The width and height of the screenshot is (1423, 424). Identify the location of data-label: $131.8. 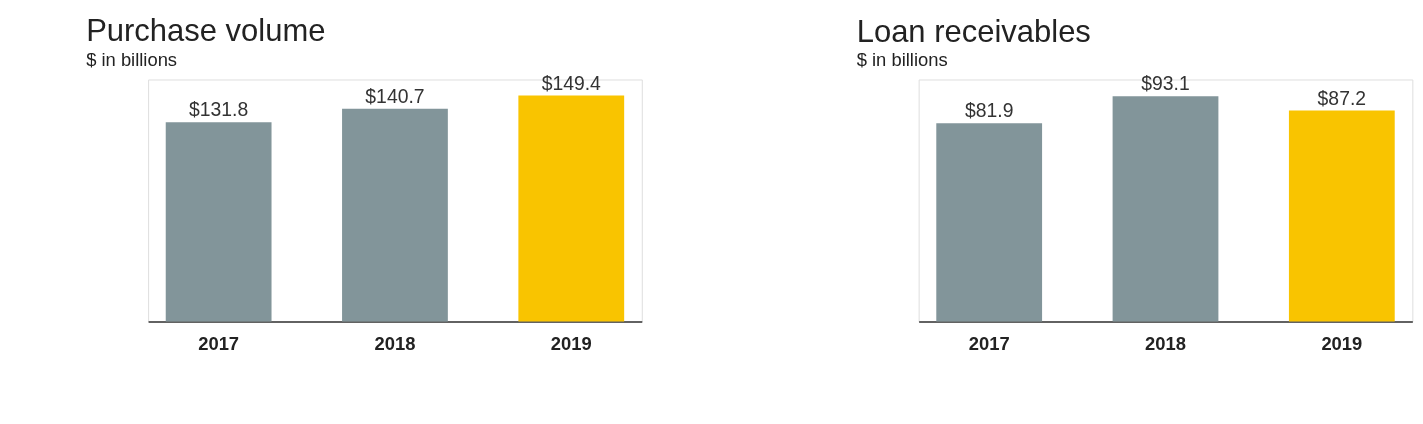
(219, 109).